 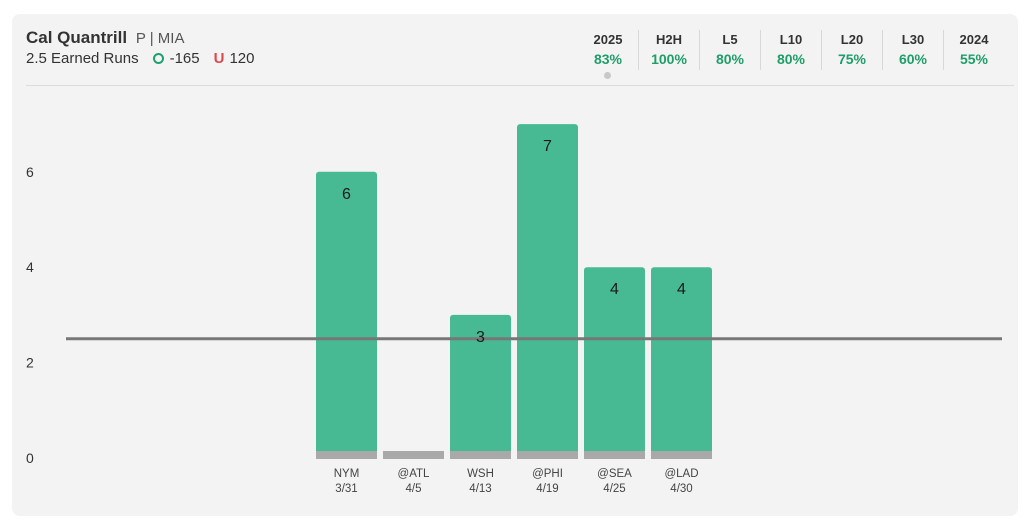 What do you see at coordinates (607, 75) in the screenshot?
I see `selected-indicator-dot` at bounding box center [607, 75].